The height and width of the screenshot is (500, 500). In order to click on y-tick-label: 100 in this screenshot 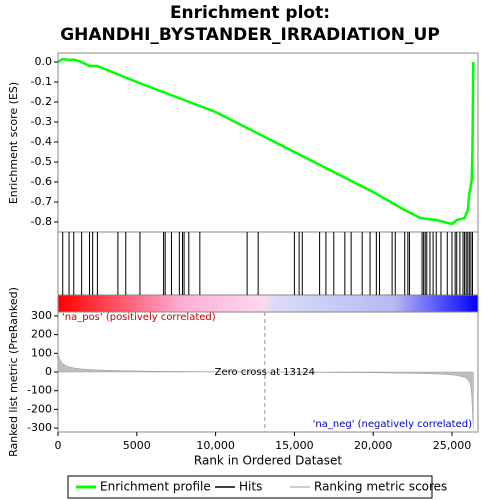, I will do `click(41, 352)`.